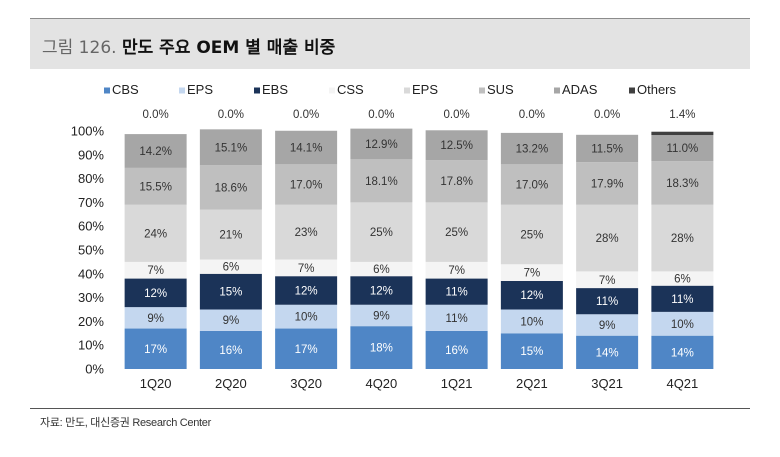 The height and width of the screenshot is (457, 780). I want to click on data-label: 18.6%, so click(231, 188).